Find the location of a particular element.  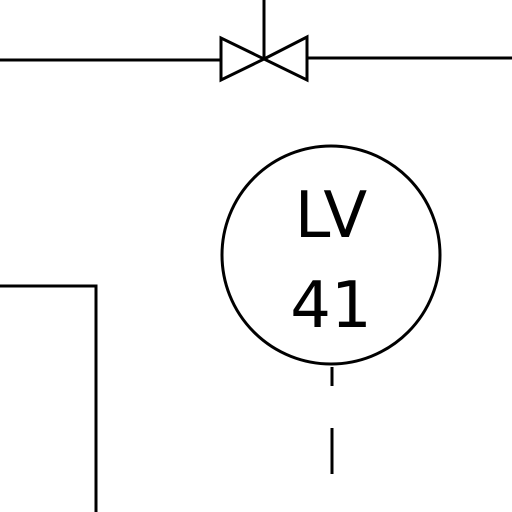

valve-right-triangle is located at coordinates (284, 58).